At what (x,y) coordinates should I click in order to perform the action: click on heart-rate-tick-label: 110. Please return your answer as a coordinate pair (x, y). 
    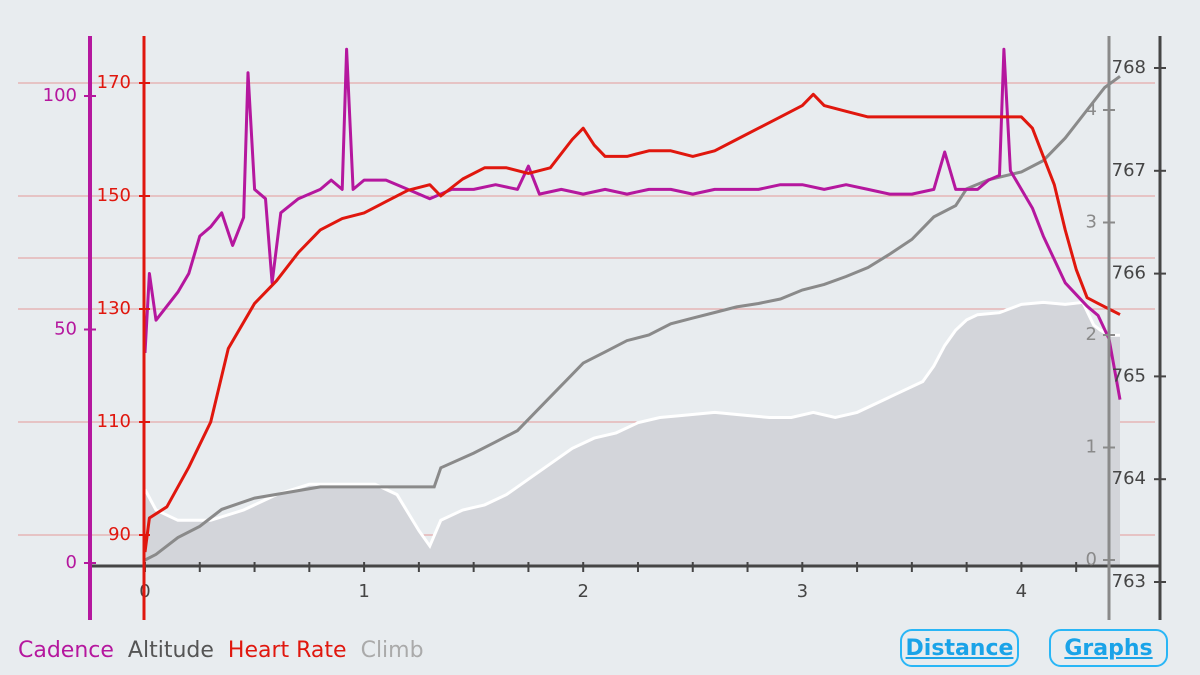
    Looking at the image, I should click on (114, 421).